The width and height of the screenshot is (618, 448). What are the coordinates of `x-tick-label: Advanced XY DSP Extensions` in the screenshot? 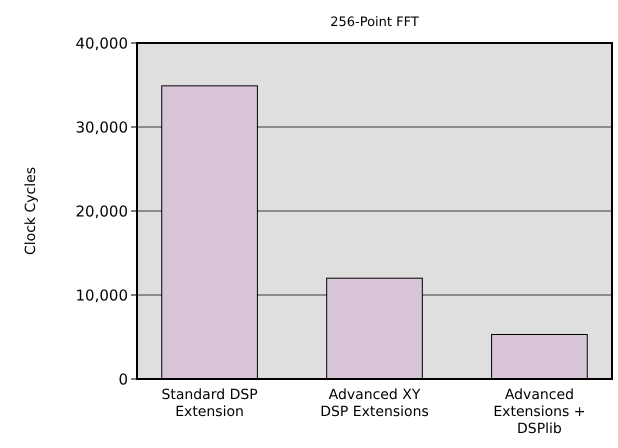 It's located at (374, 403).